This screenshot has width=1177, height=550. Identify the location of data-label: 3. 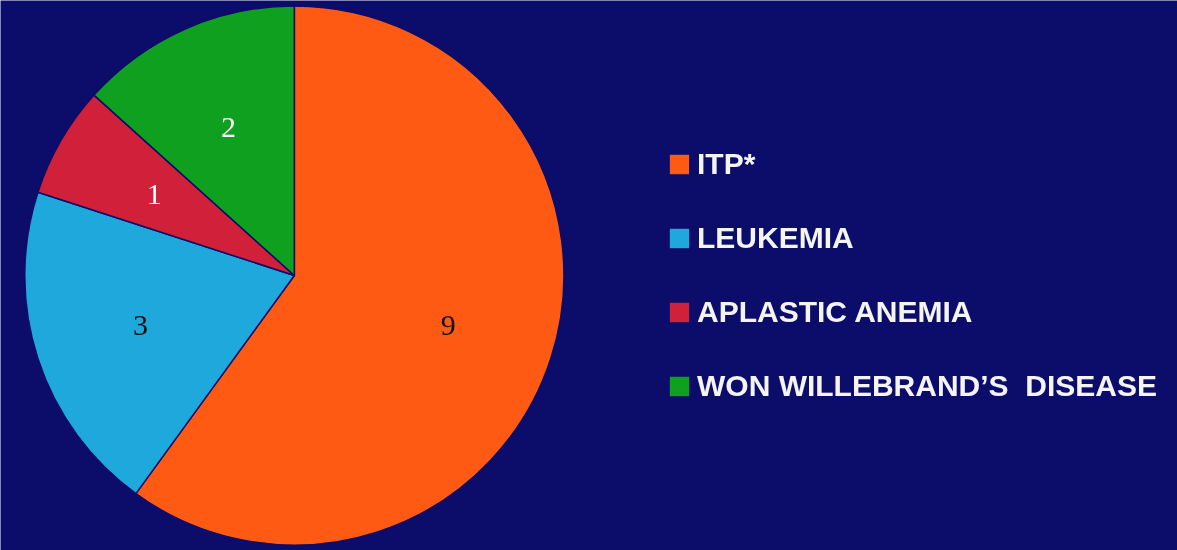
(141, 324).